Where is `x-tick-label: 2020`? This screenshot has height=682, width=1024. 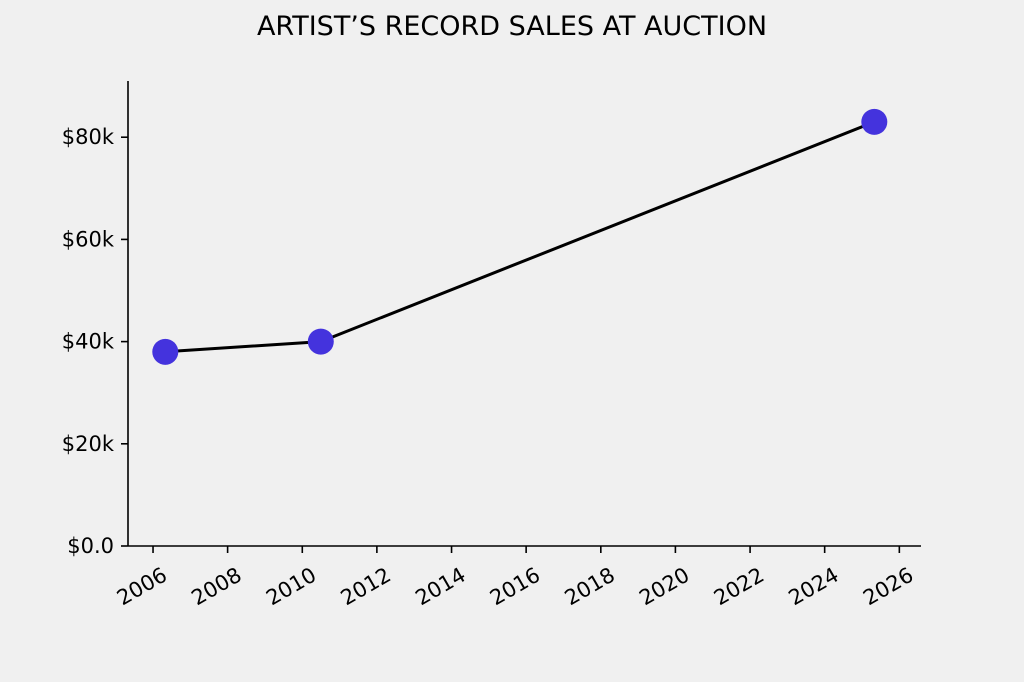 x-tick-label: 2020 is located at coordinates (664, 587).